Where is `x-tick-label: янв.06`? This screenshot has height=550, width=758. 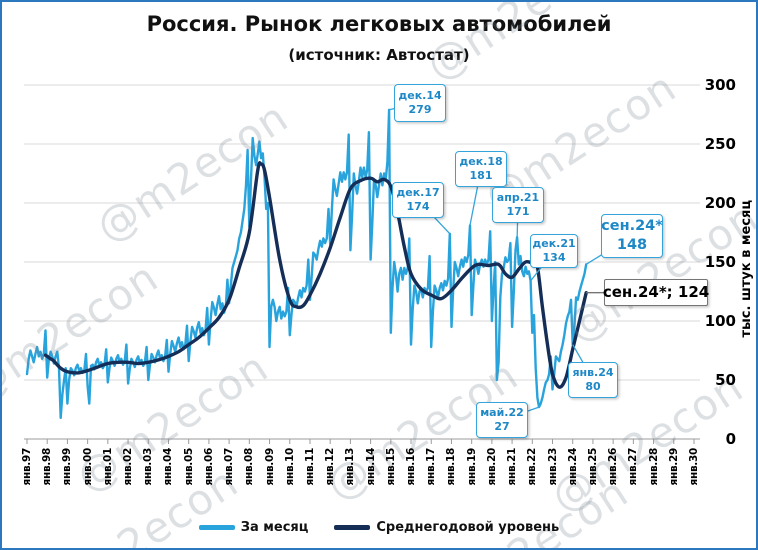 x-tick-label: янв.06 is located at coordinates (208, 467).